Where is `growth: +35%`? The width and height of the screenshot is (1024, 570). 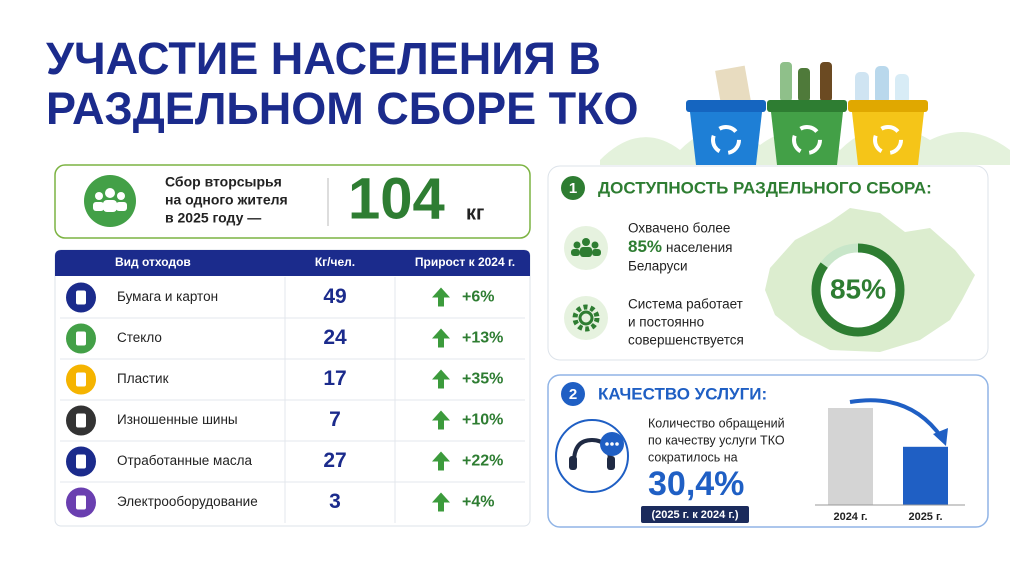 growth: +35% is located at coordinates (482, 379).